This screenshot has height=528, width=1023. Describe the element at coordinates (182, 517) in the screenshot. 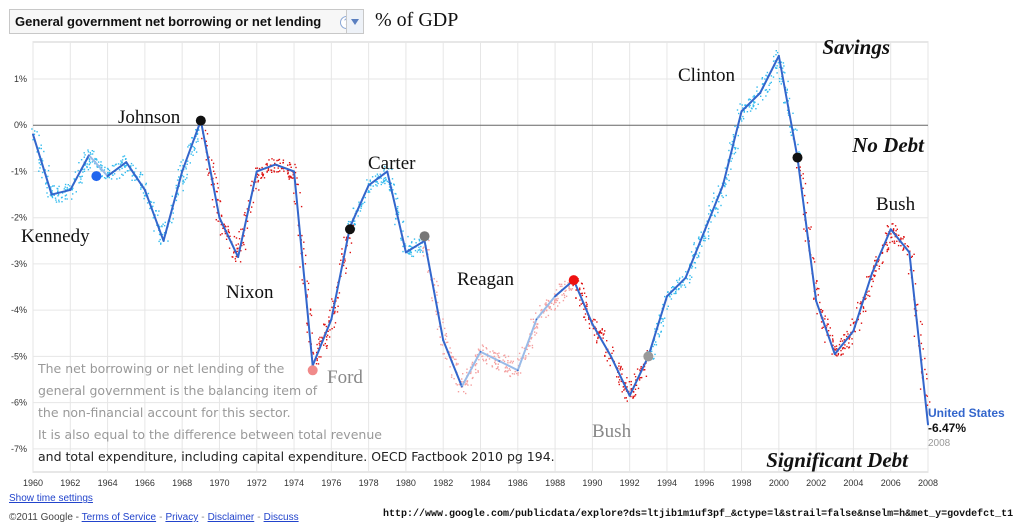

I see `privacy-link: Privacy` at that location.